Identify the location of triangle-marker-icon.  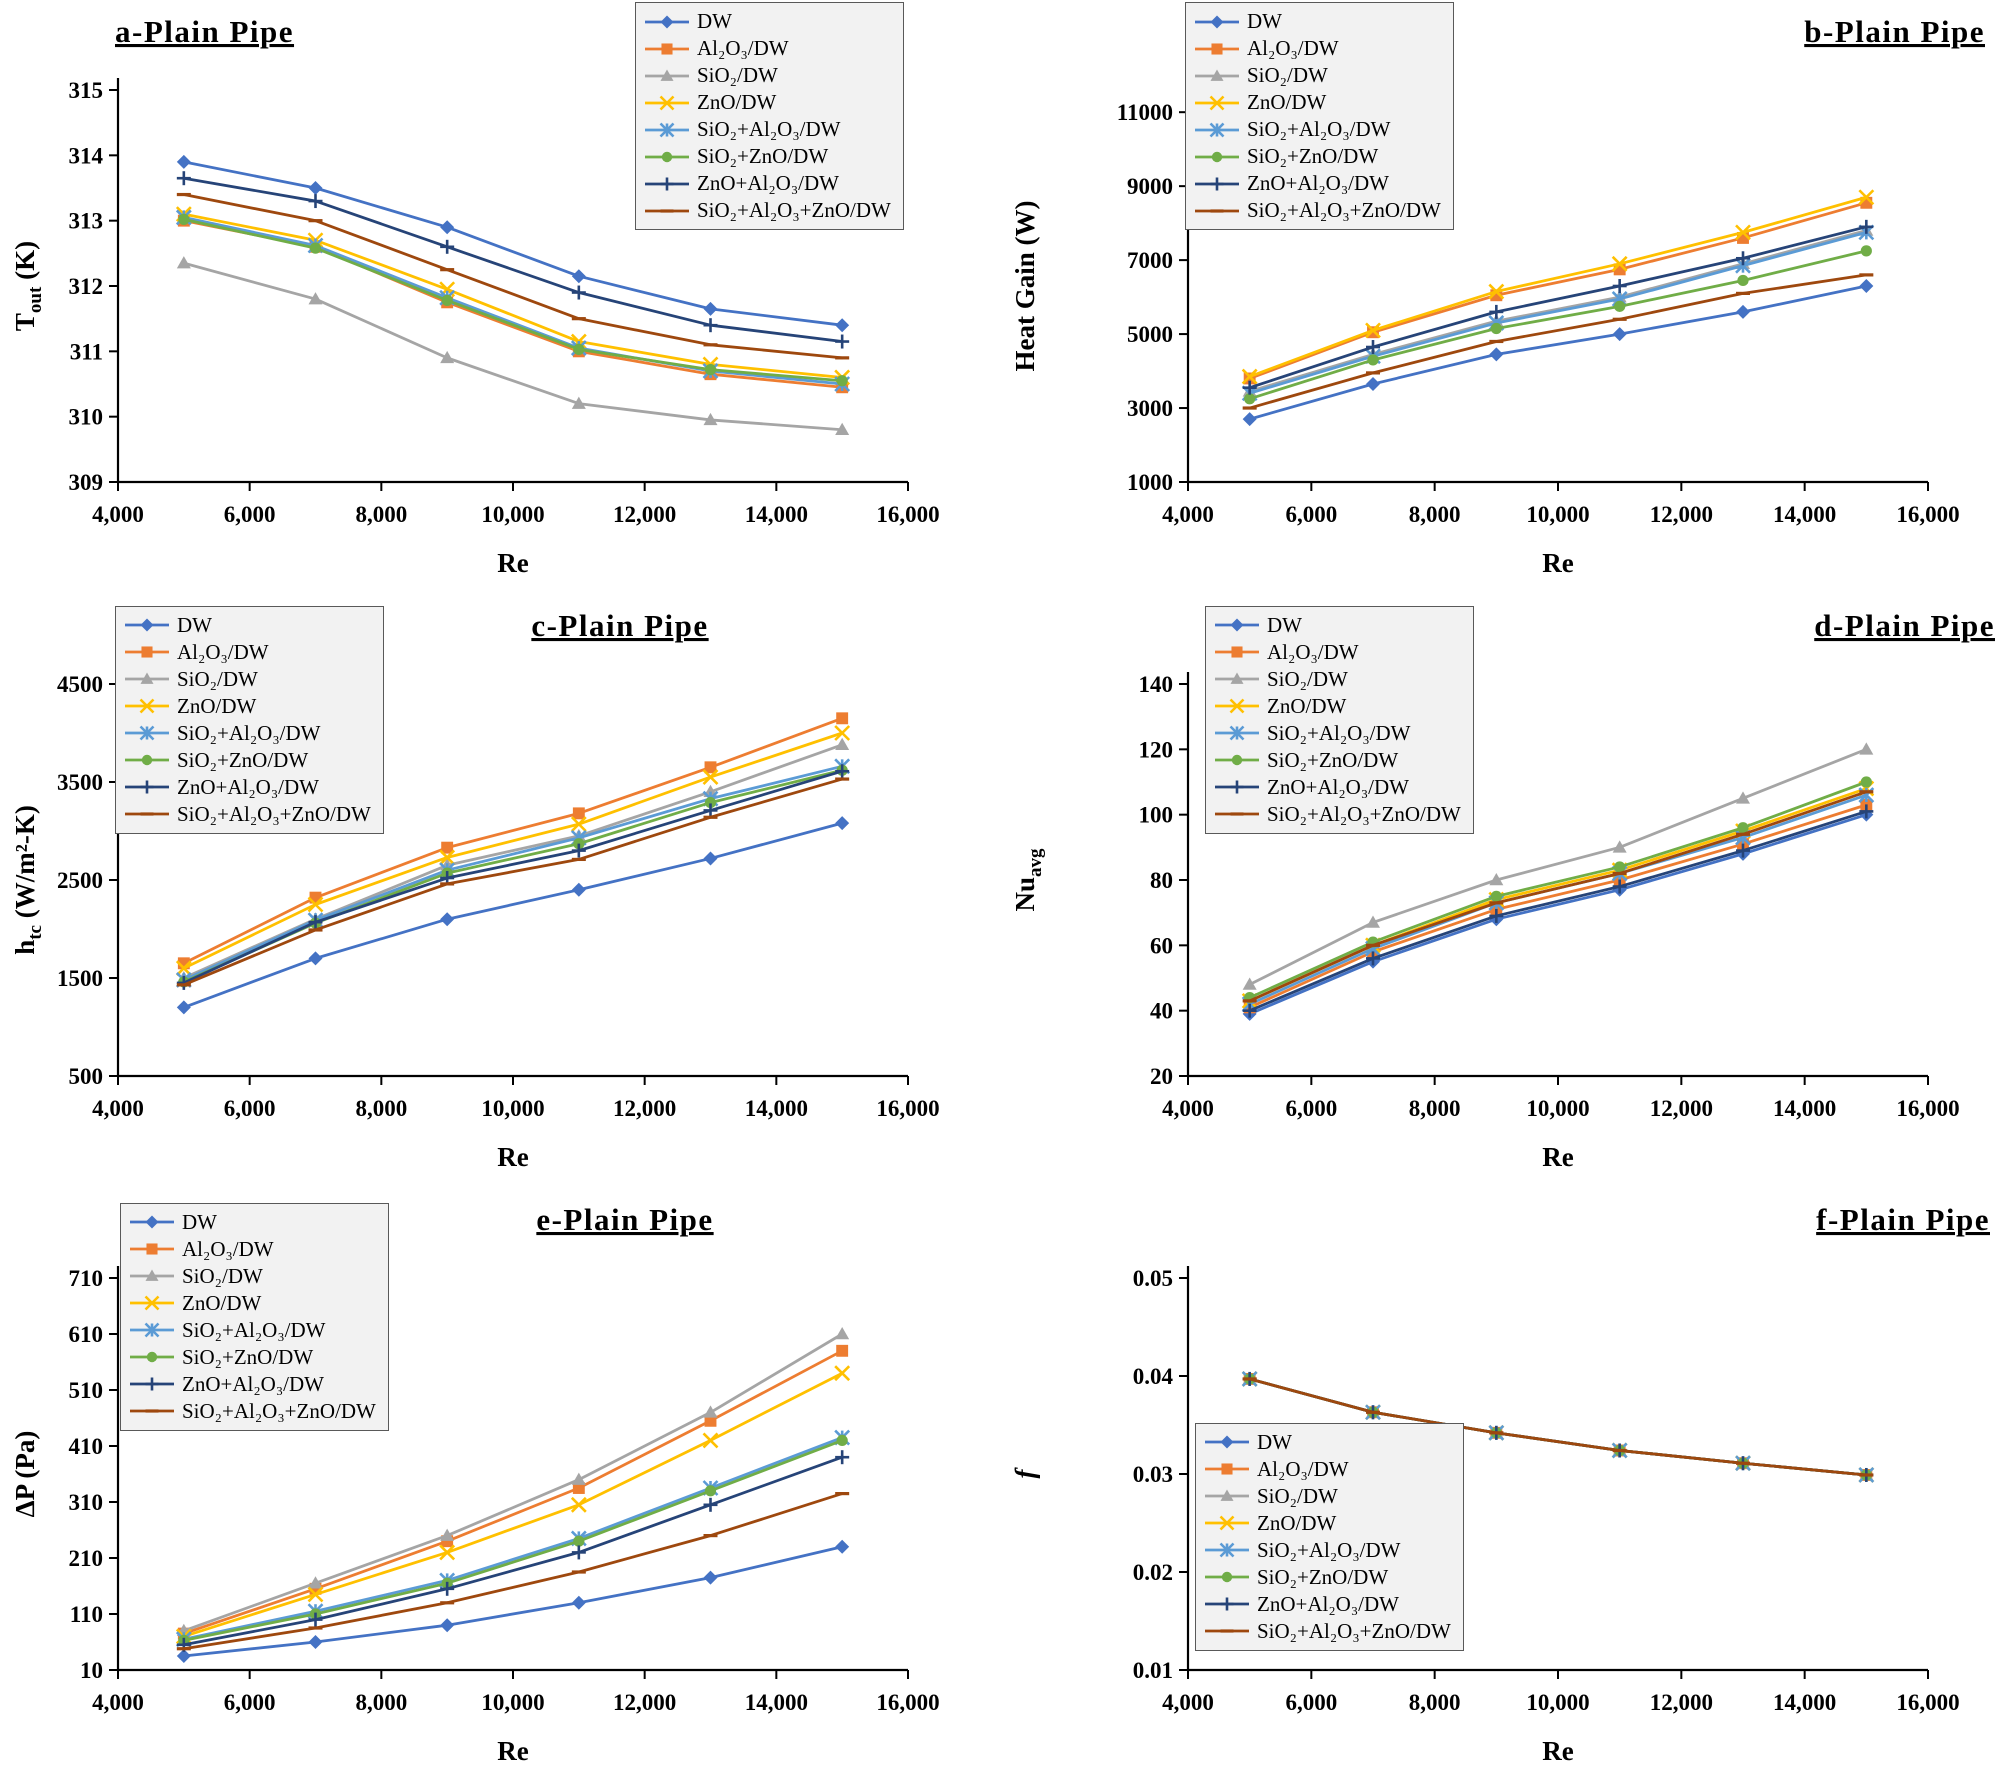
(1227, 1495).